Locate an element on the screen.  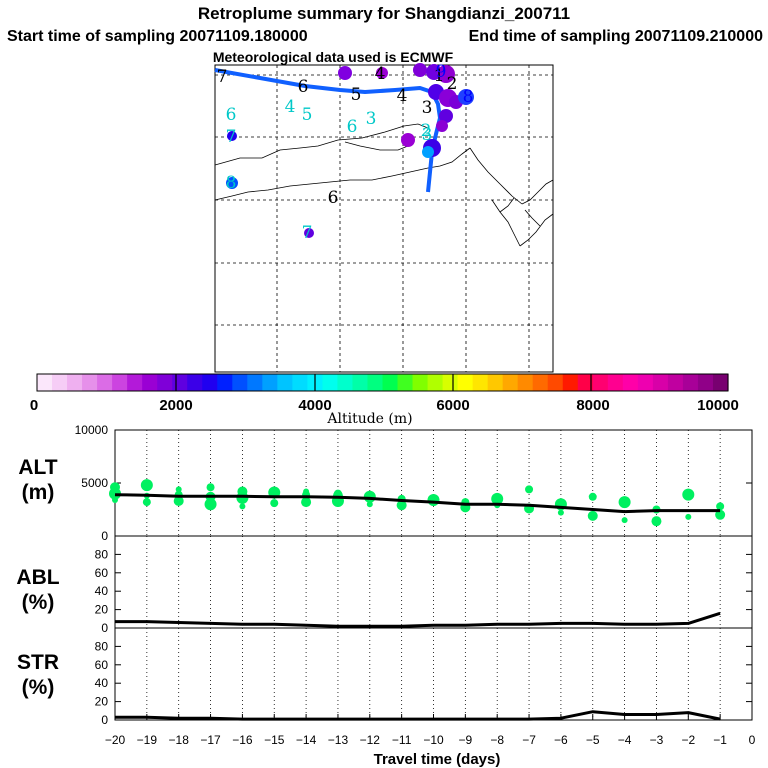
x-tick-label: −18 is located at coordinates (179, 740).